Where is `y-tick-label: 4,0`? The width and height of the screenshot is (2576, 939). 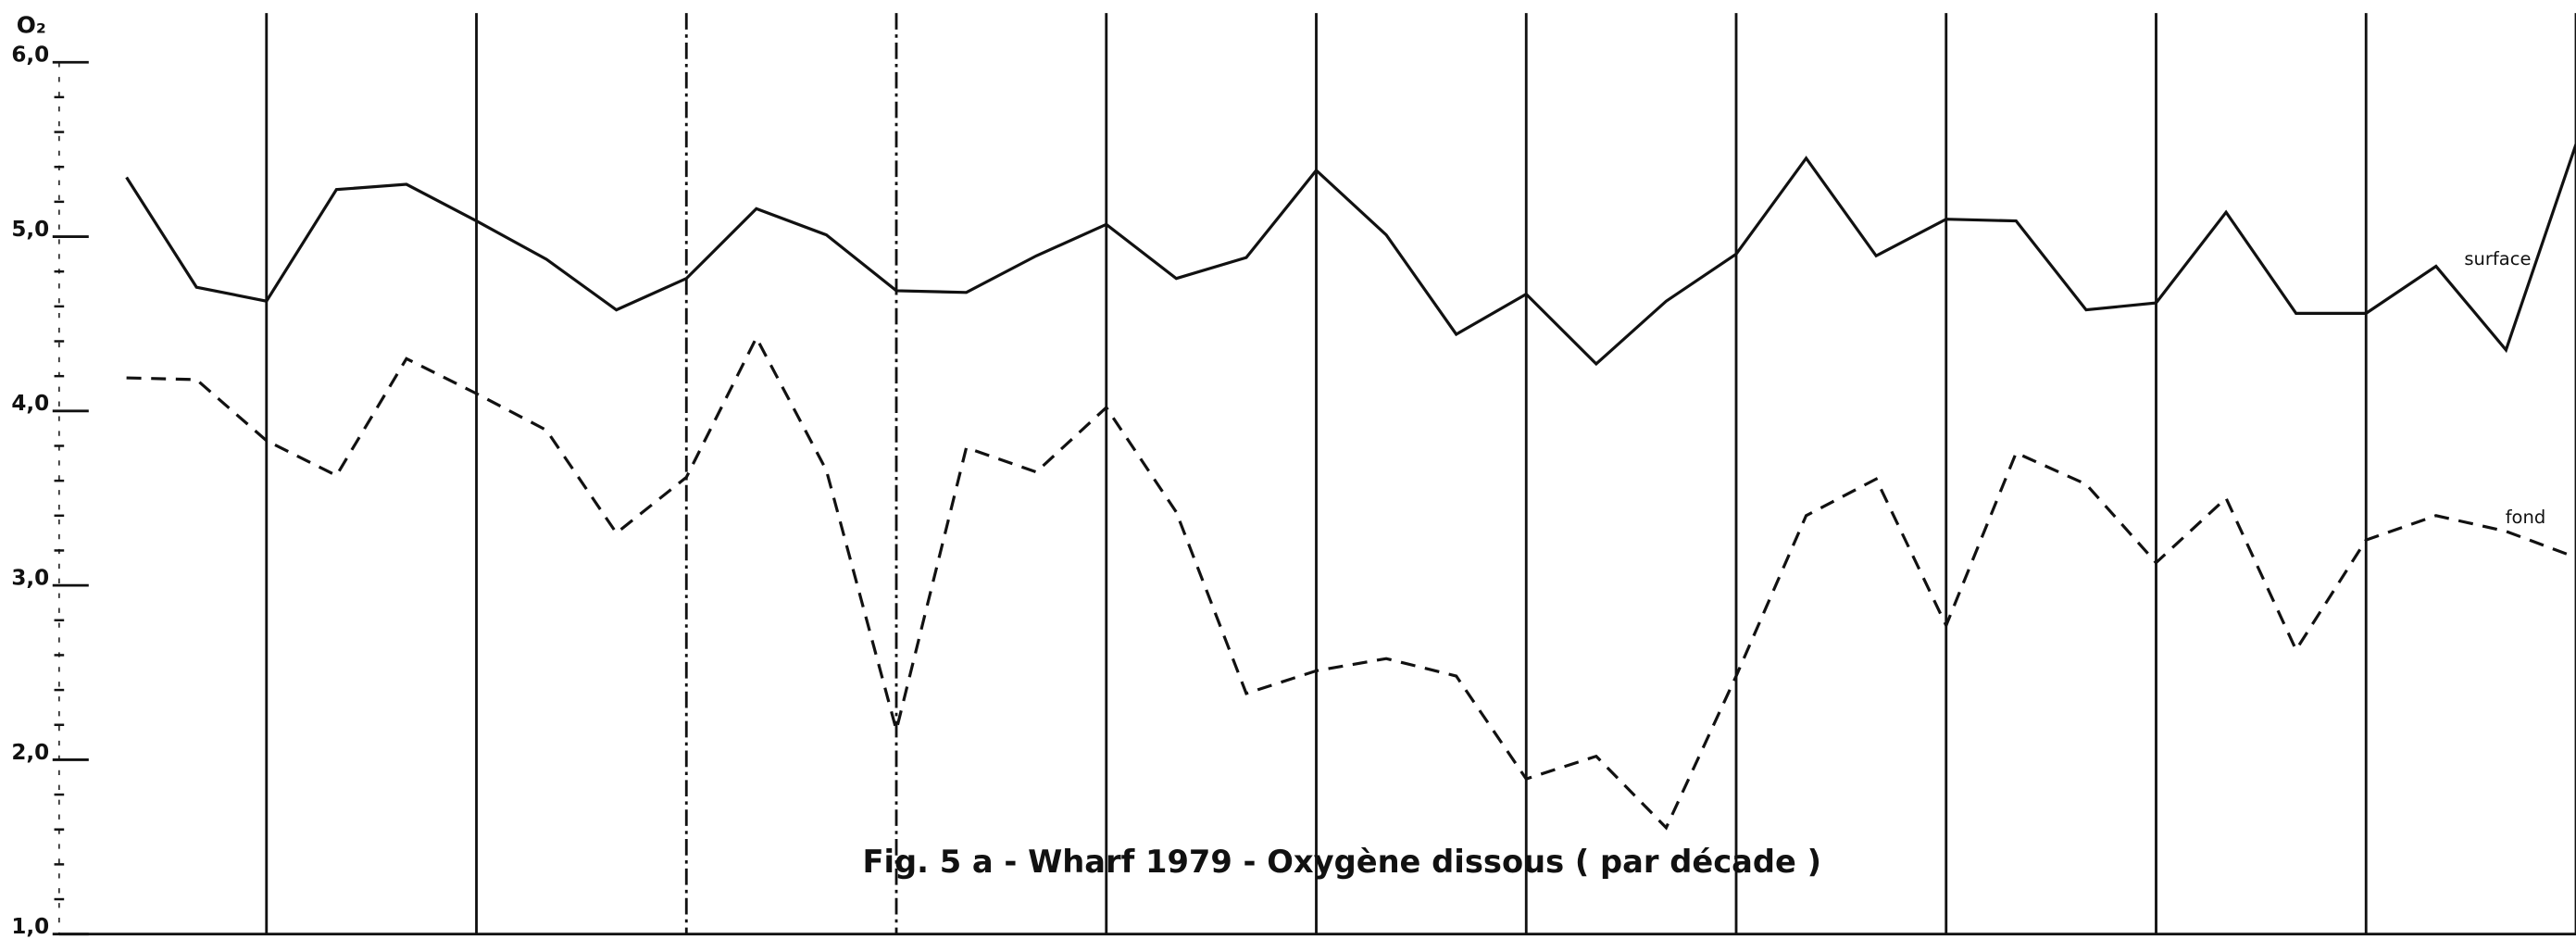 y-tick-label: 4,0 is located at coordinates (30, 404).